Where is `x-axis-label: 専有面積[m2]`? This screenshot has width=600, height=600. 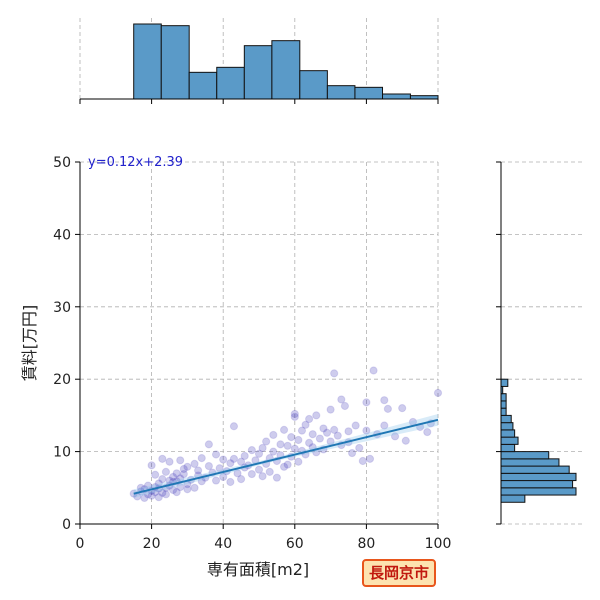 x-axis-label: 専有面積[m2] is located at coordinates (258, 569).